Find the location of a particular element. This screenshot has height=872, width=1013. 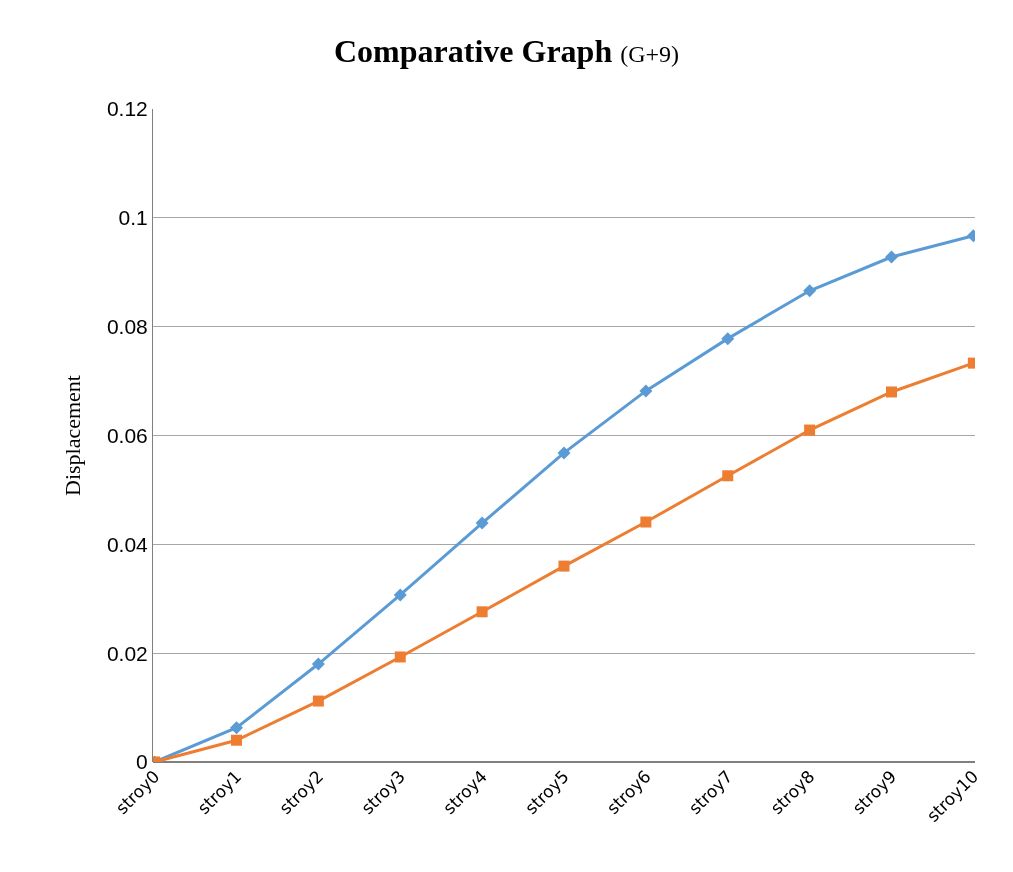

chart-subtitle: (G+9) is located at coordinates (650, 53).